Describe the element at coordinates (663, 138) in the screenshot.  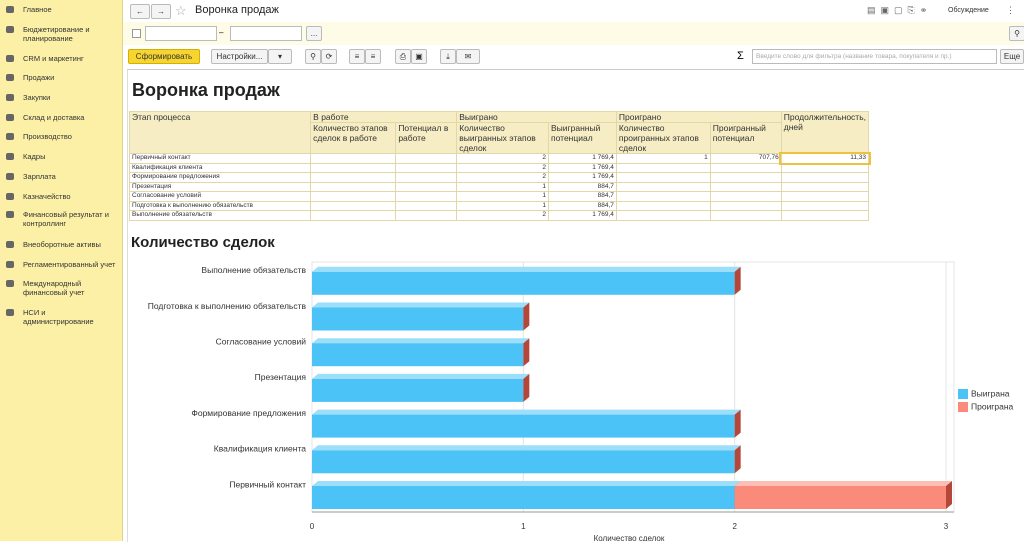
I see `sub-header: Количество проигранных этапов сделок` at that location.